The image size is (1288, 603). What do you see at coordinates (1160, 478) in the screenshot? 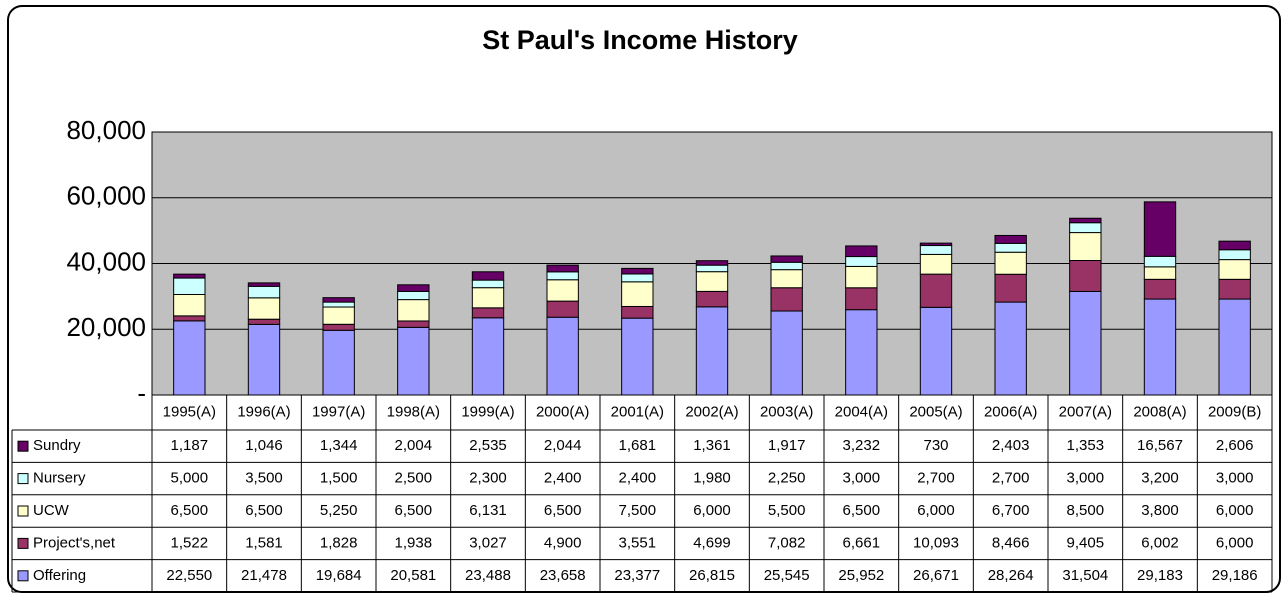
I see `data-label: 3,200` at bounding box center [1160, 478].